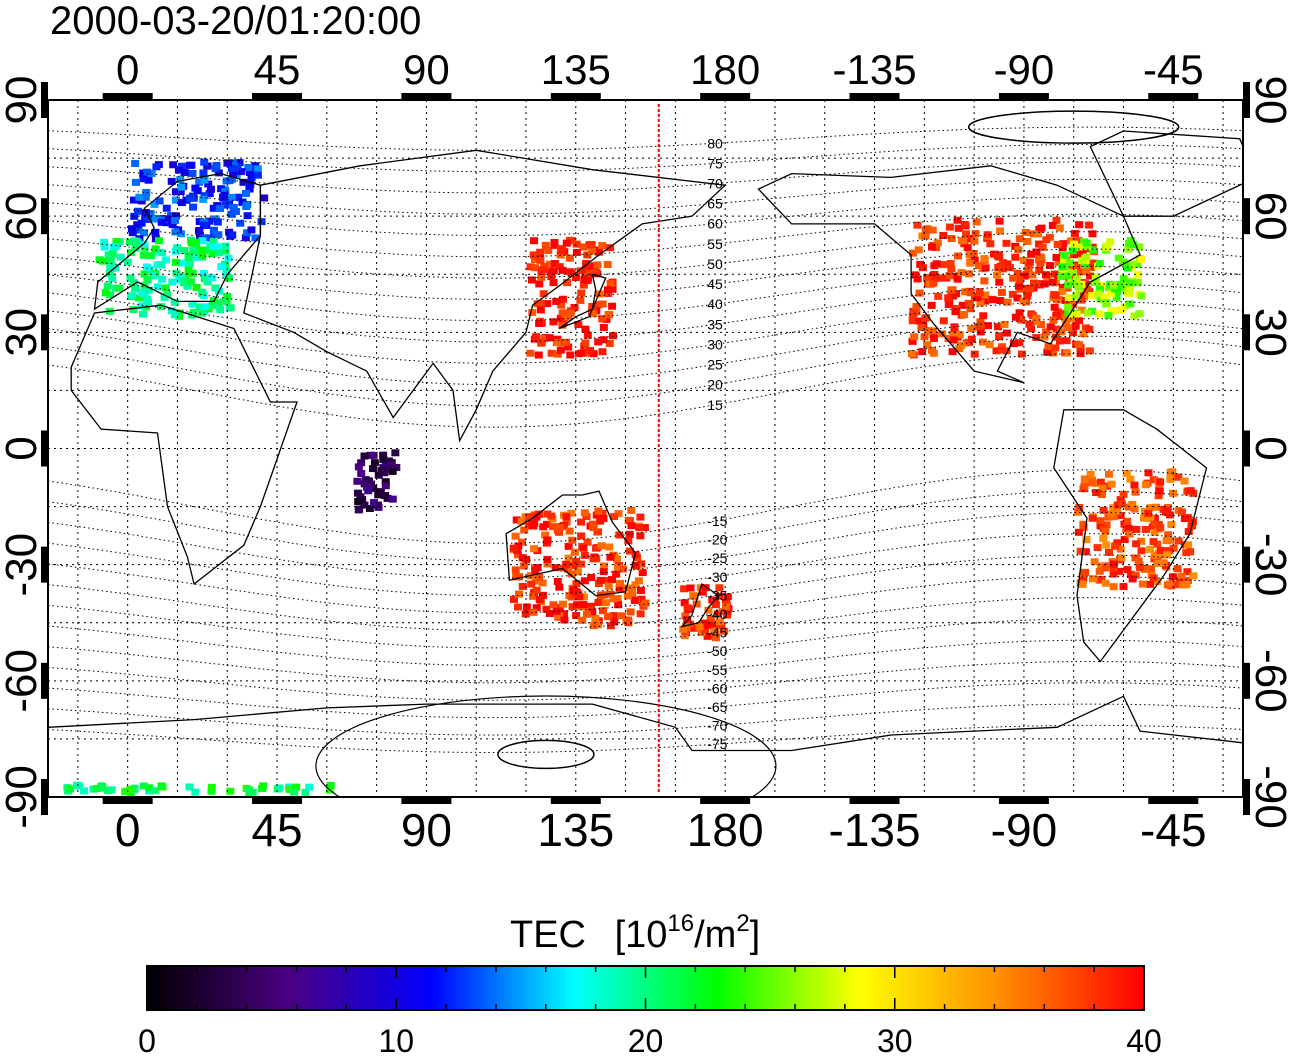 Image resolution: width=1292 pixels, height=1057 pixels. What do you see at coordinates (660, 69) in the screenshot?
I see `top-longitude-labels: 0 45 90 135 180 -135 -90 -45` at bounding box center [660, 69].